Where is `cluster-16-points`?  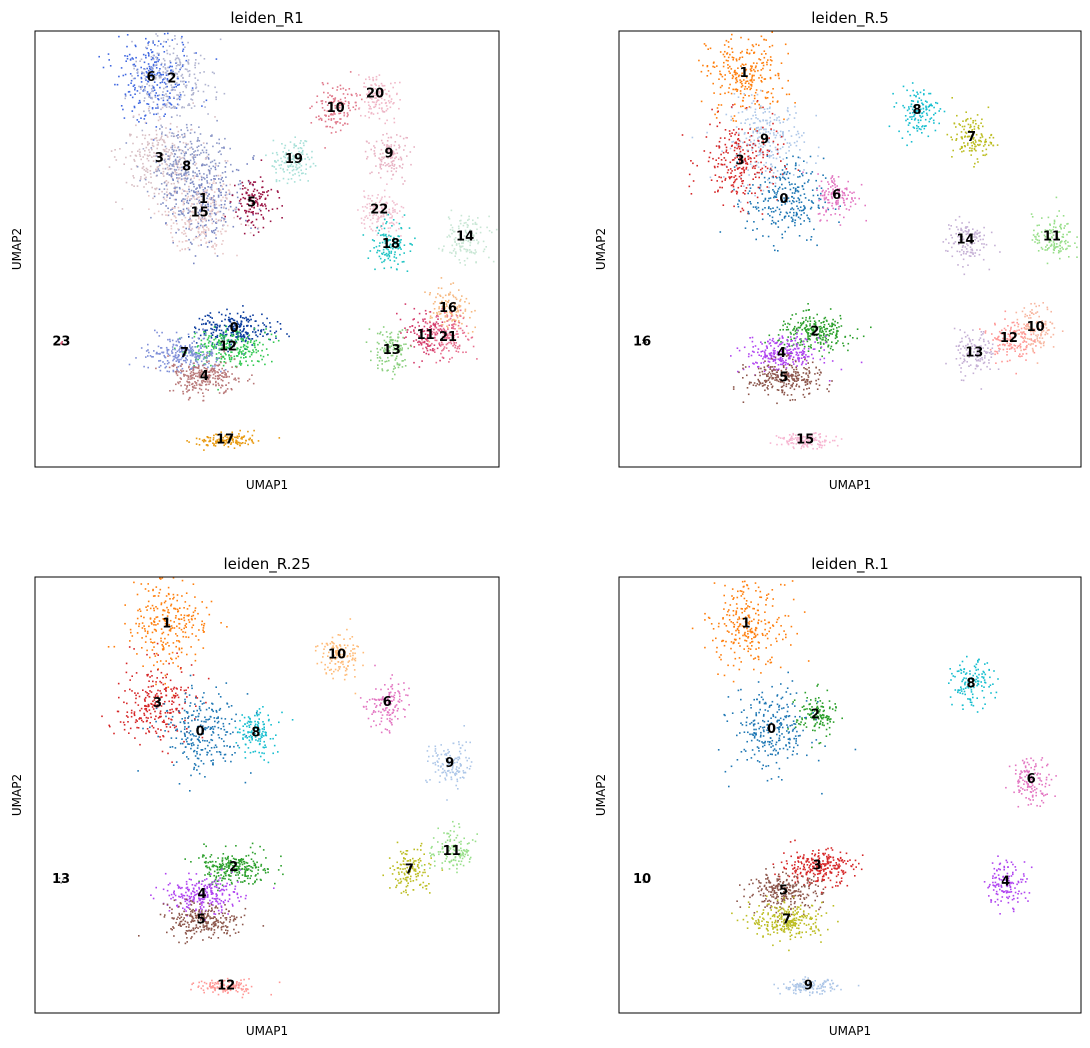
cluster-16-points is located at coordinates (644, 341).